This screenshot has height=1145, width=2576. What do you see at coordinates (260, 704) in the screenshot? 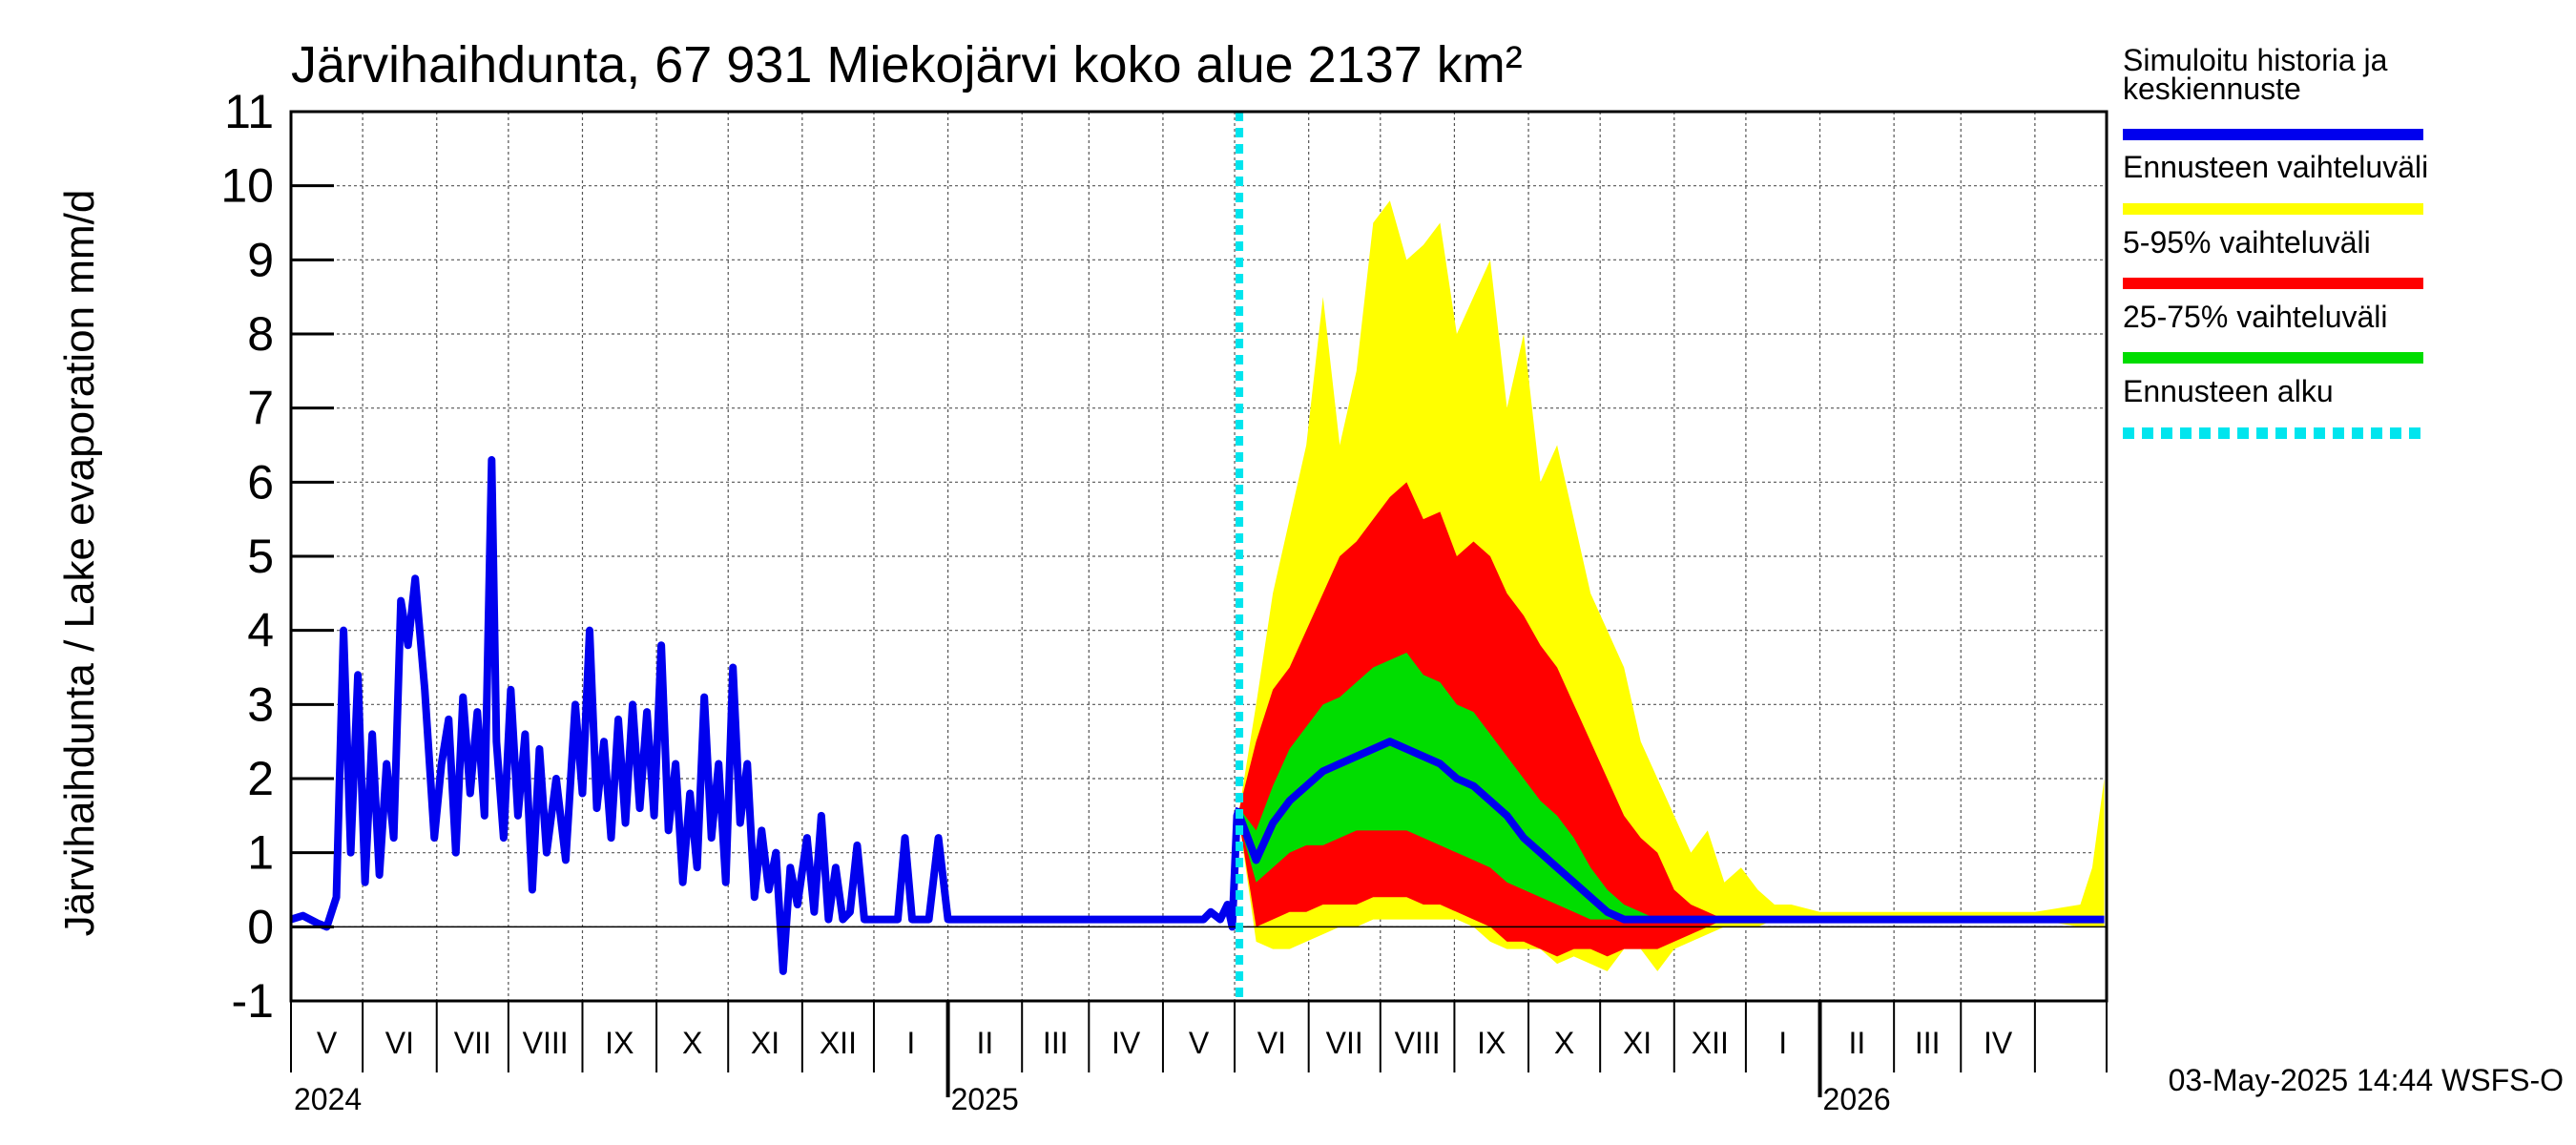
I see `y-tick-label: 3` at bounding box center [260, 704].